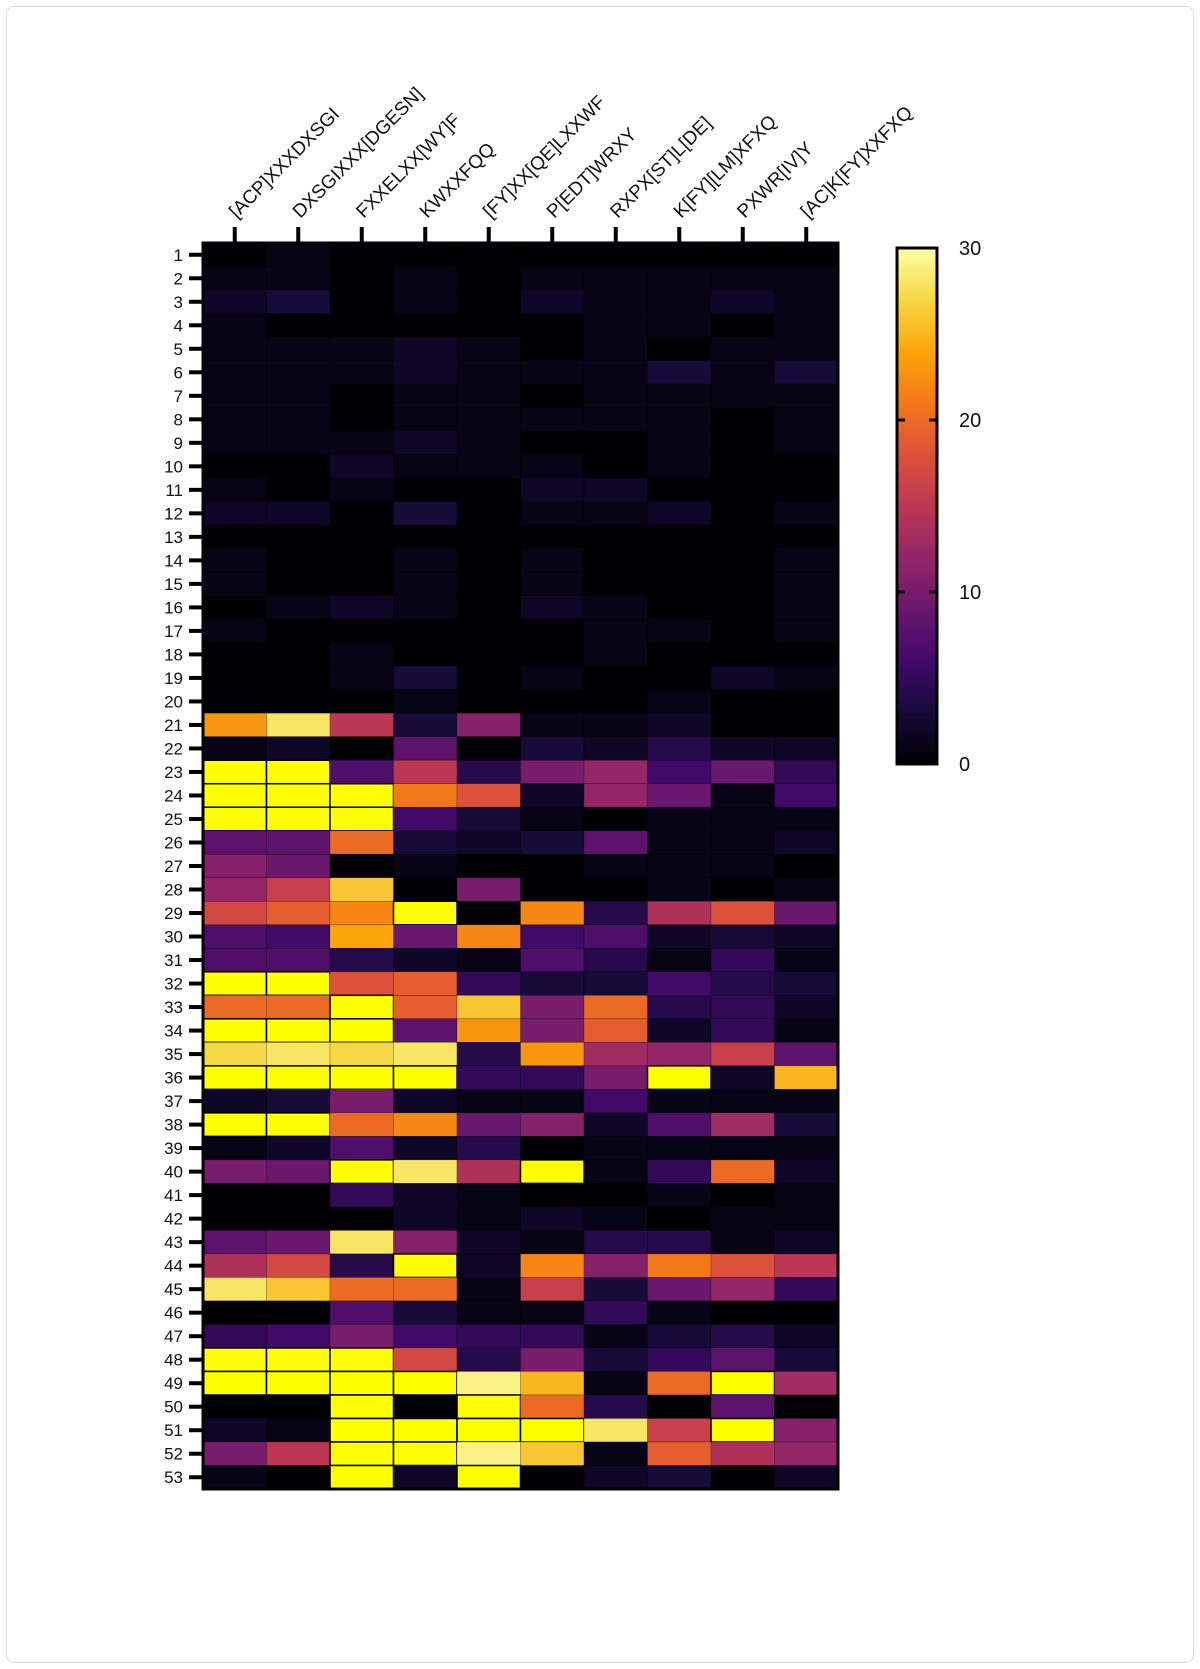 The image size is (1200, 1669). Describe the element at coordinates (173, 513) in the screenshot. I see `row-label: 12` at that location.